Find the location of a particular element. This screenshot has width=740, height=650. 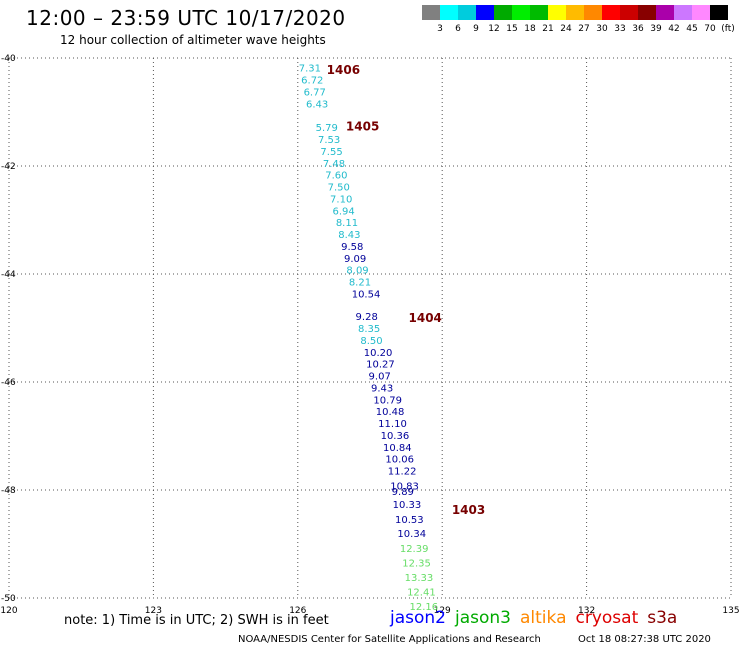

longitude-labels: 120 123 126 129 132 135 is located at coordinates (369, 611).